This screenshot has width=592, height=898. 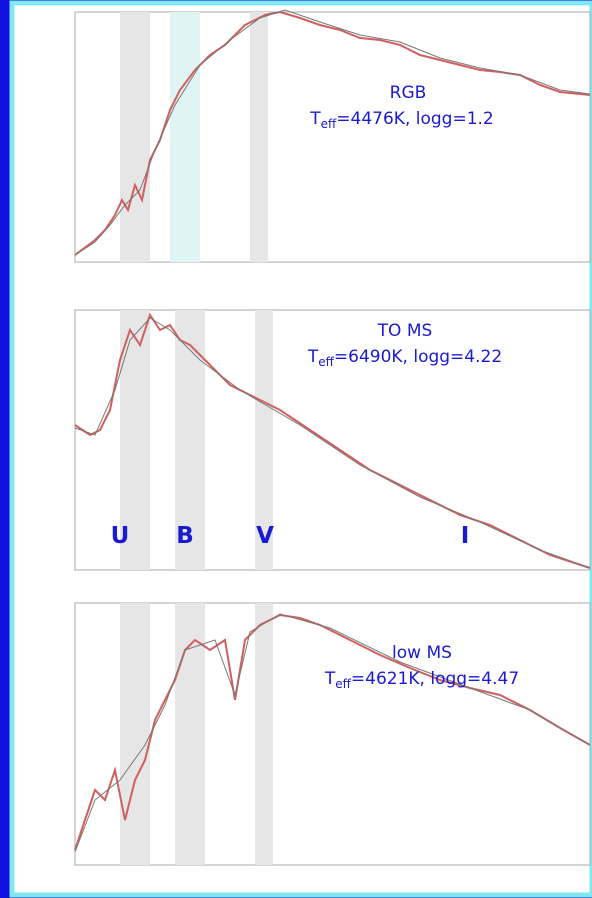 What do you see at coordinates (405, 331) in the screenshot?
I see `panel-title: TO MS` at bounding box center [405, 331].